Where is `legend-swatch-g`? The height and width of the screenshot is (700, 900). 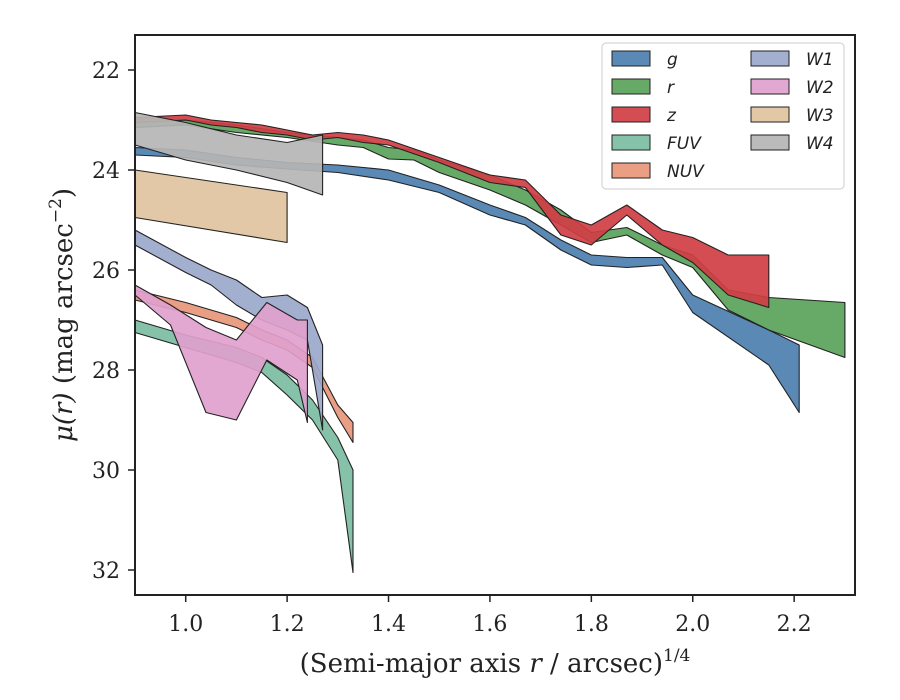 legend-swatch-g is located at coordinates (631, 58).